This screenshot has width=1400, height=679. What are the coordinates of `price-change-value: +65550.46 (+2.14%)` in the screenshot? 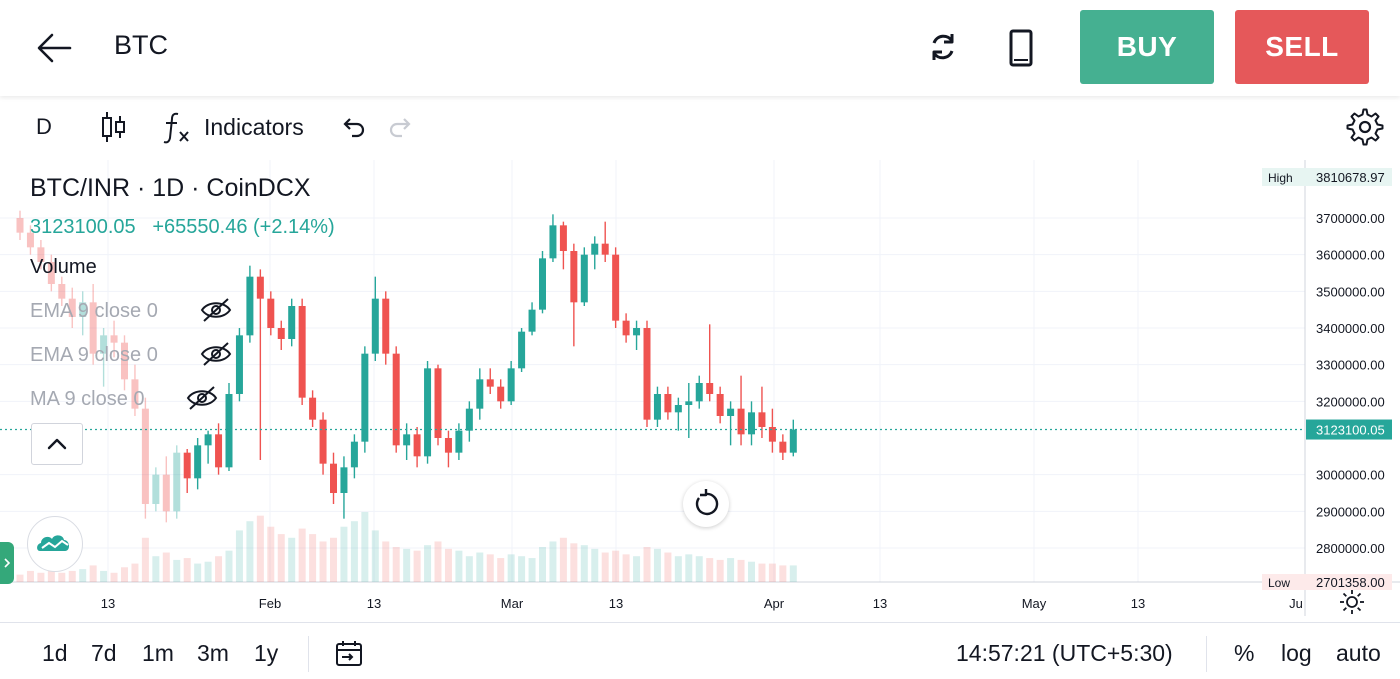 It's located at (243, 227).